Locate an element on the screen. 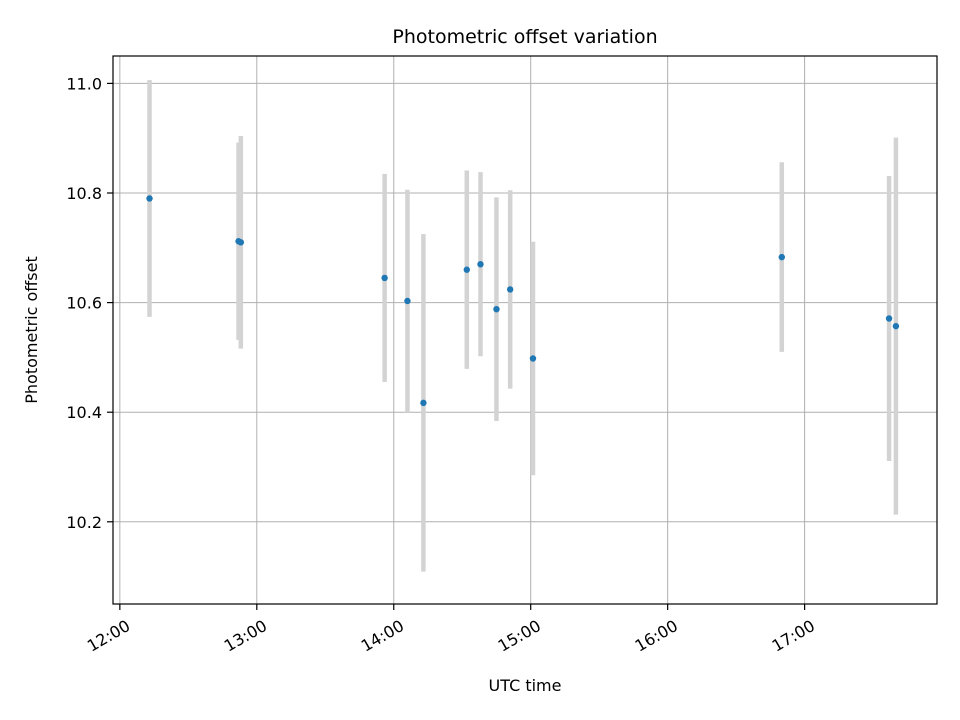 The width and height of the screenshot is (960, 720). y-tick-label: 11.0 is located at coordinates (84, 83).